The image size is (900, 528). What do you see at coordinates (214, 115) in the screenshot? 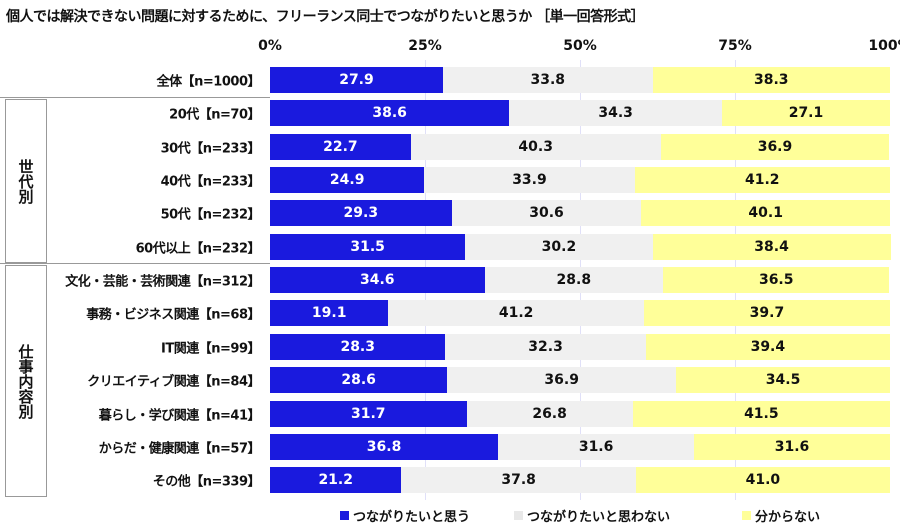
I see `category-label: 20代【n=70】` at bounding box center [214, 115].